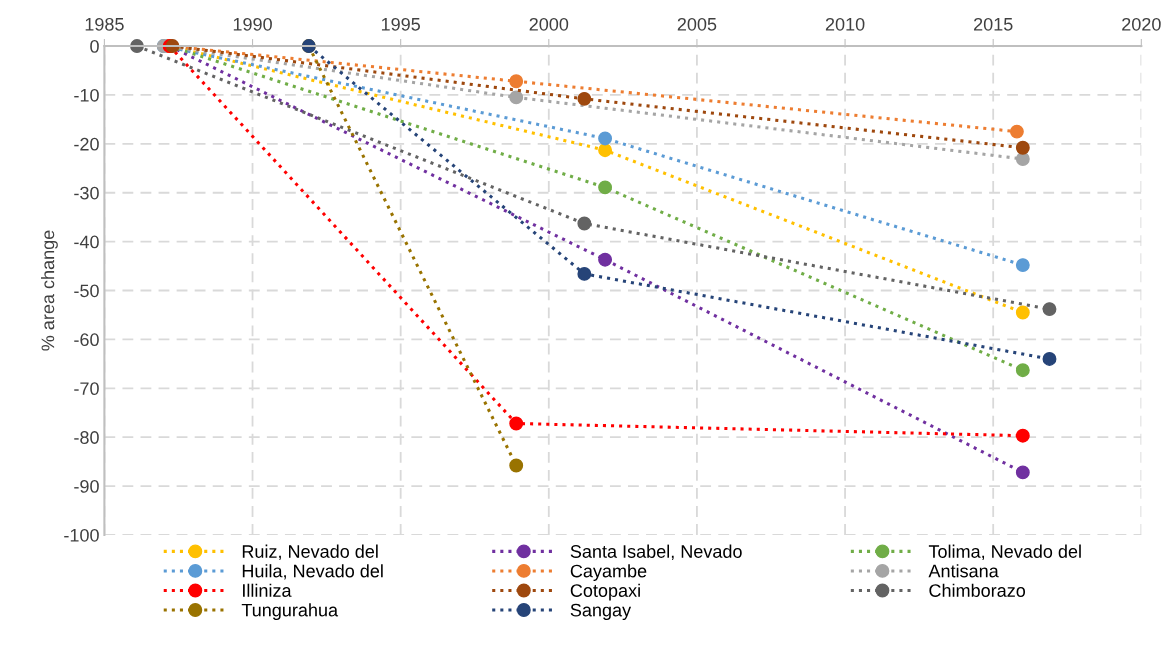  I want to click on legend-label: Huila, Nevado del, so click(312, 572).